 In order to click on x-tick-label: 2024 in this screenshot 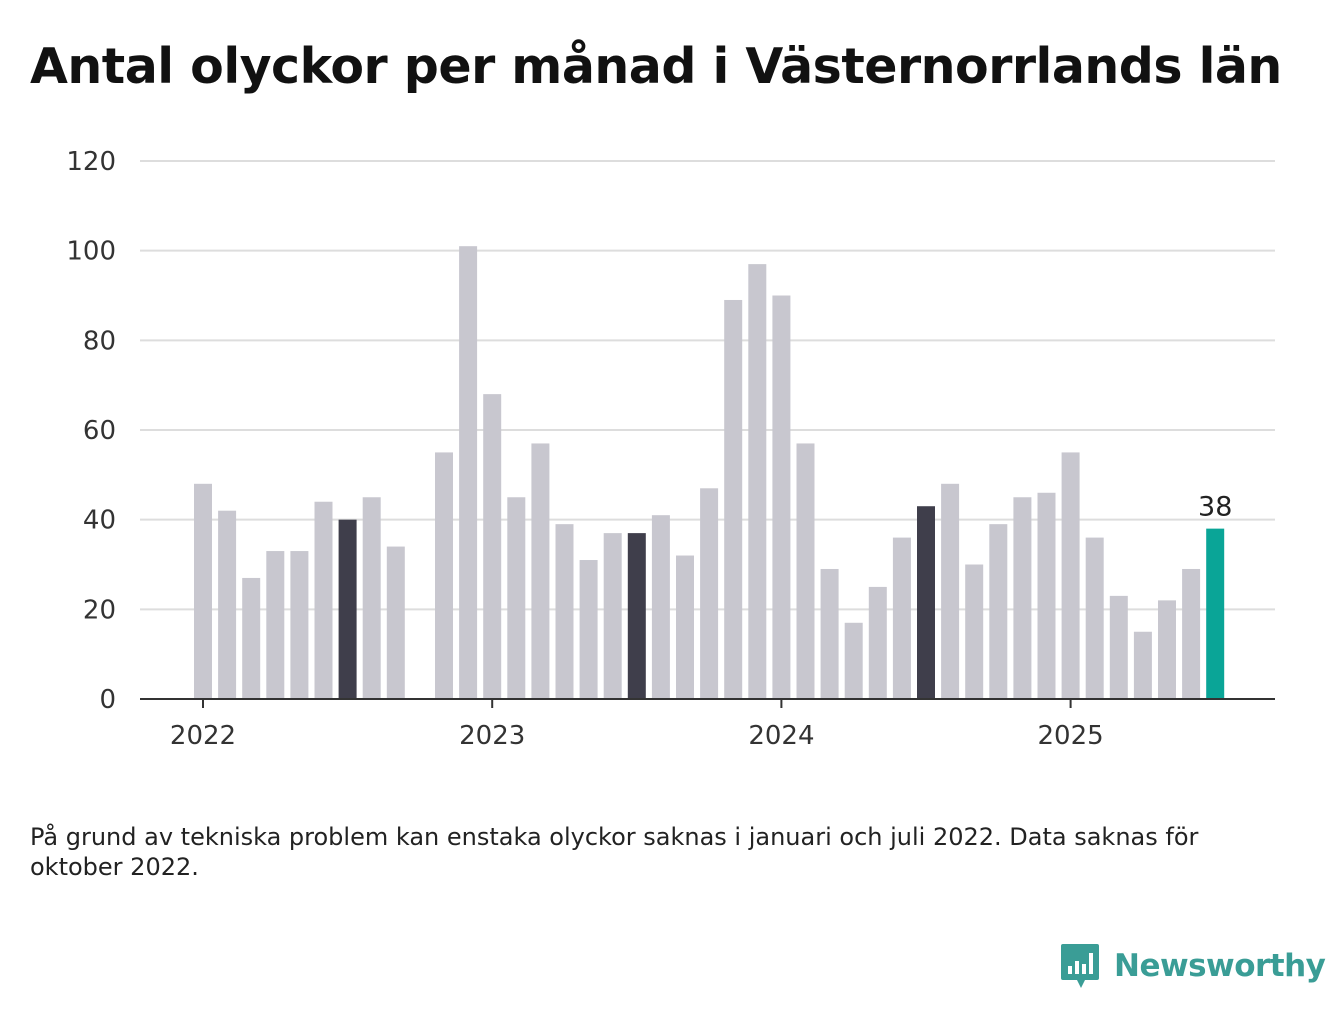, I will do `click(781, 736)`.